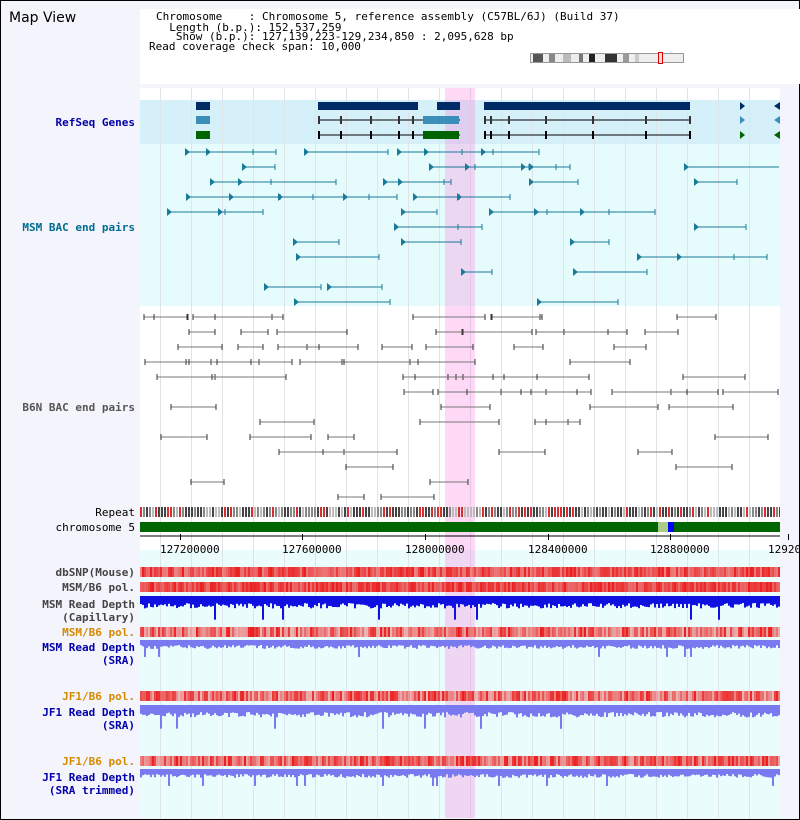  What do you see at coordinates (552, 58) in the screenshot?
I see `ideogram-band` at bounding box center [552, 58].